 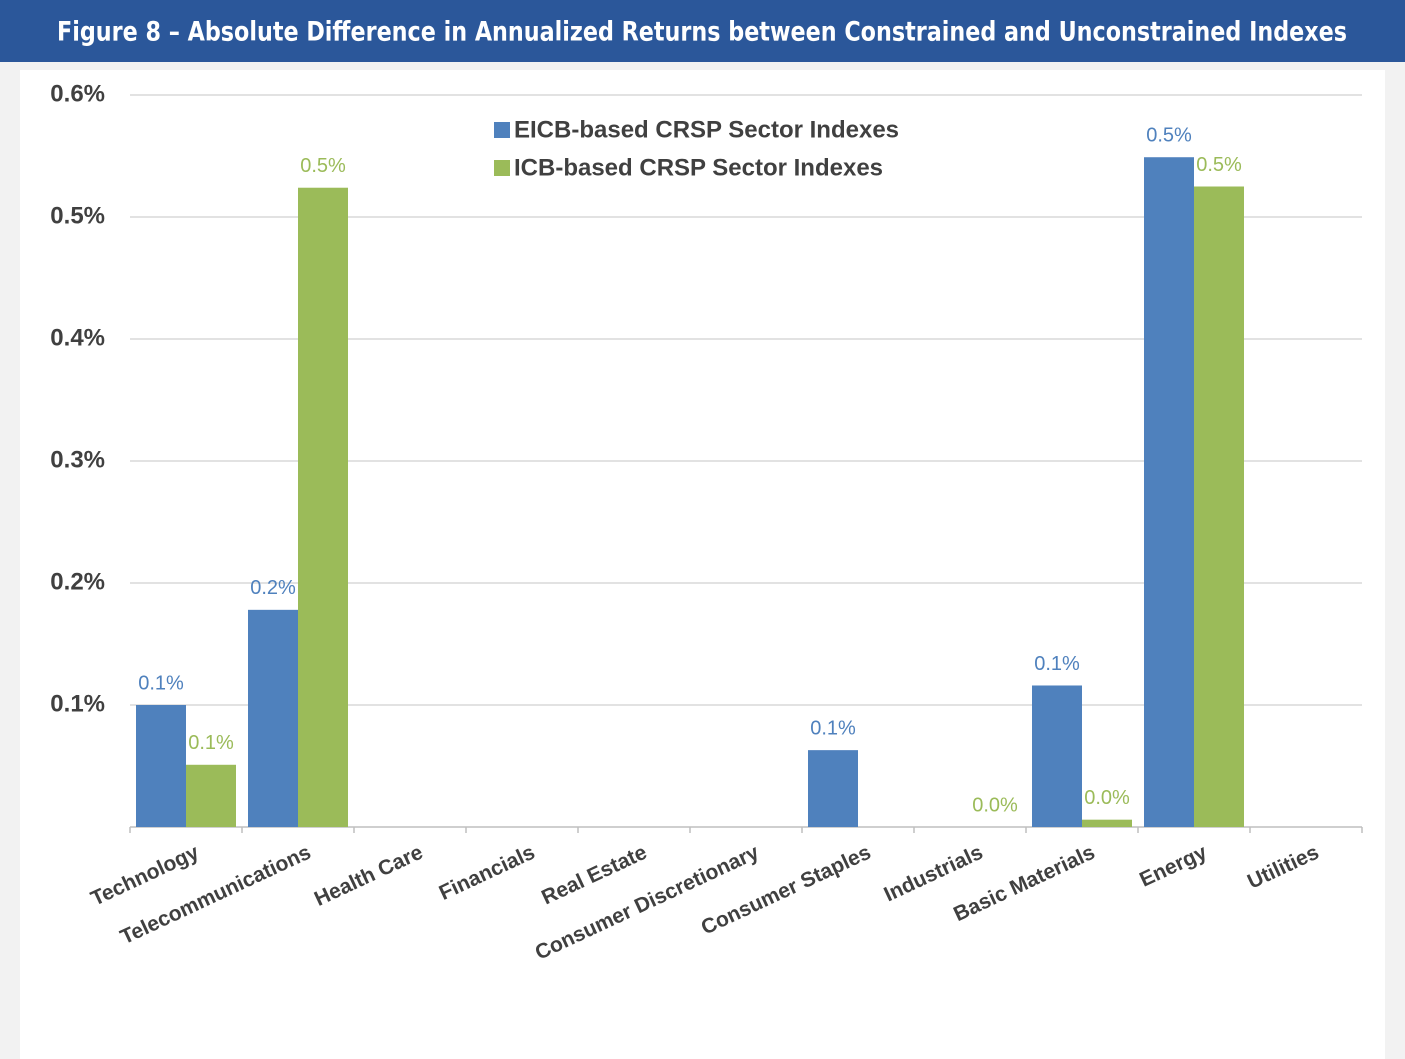 What do you see at coordinates (706, 129) in the screenshot?
I see `legend-label: EICB-based CRSP Sector Indexes` at bounding box center [706, 129].